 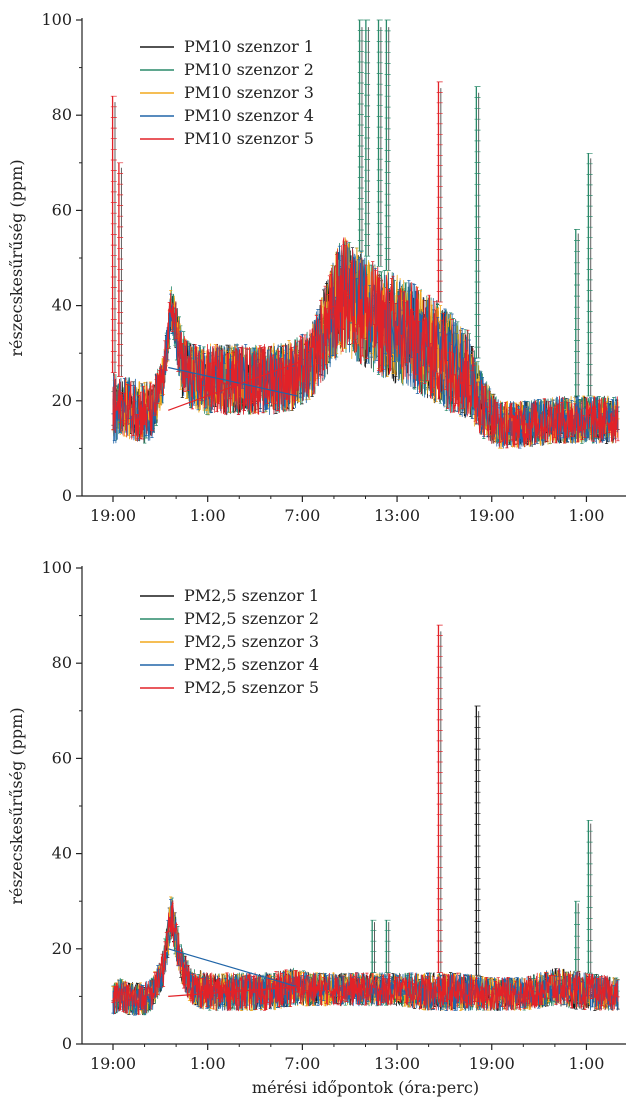 I want to click on legend-label: PM10 szenzor 1, so click(x=249, y=46).